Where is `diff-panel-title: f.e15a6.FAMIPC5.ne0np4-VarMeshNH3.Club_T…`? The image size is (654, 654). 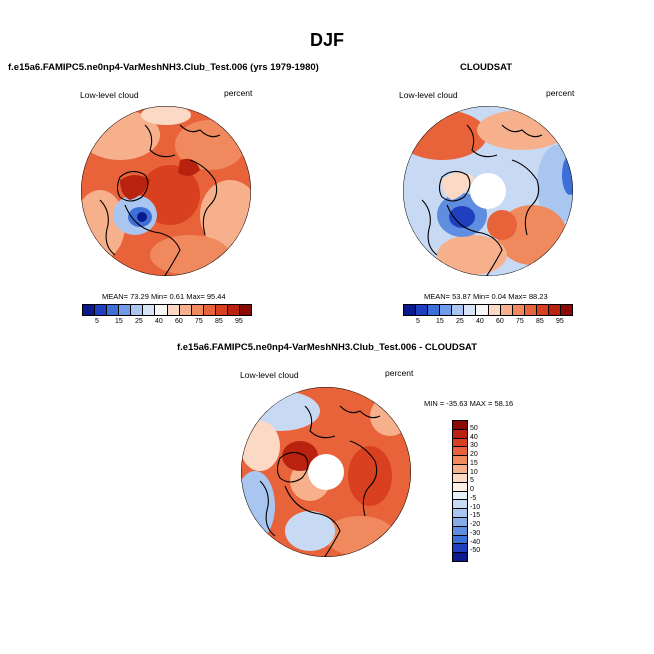
diff-panel-title: f.e15a6.FAMIPC5.ne0np4-VarMeshNH3.Club_T… is located at coordinates (327, 347).